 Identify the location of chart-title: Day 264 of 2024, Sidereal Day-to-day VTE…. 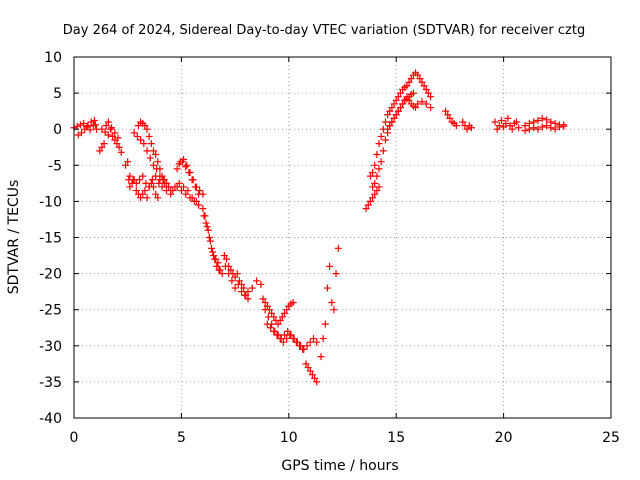
(324, 30).